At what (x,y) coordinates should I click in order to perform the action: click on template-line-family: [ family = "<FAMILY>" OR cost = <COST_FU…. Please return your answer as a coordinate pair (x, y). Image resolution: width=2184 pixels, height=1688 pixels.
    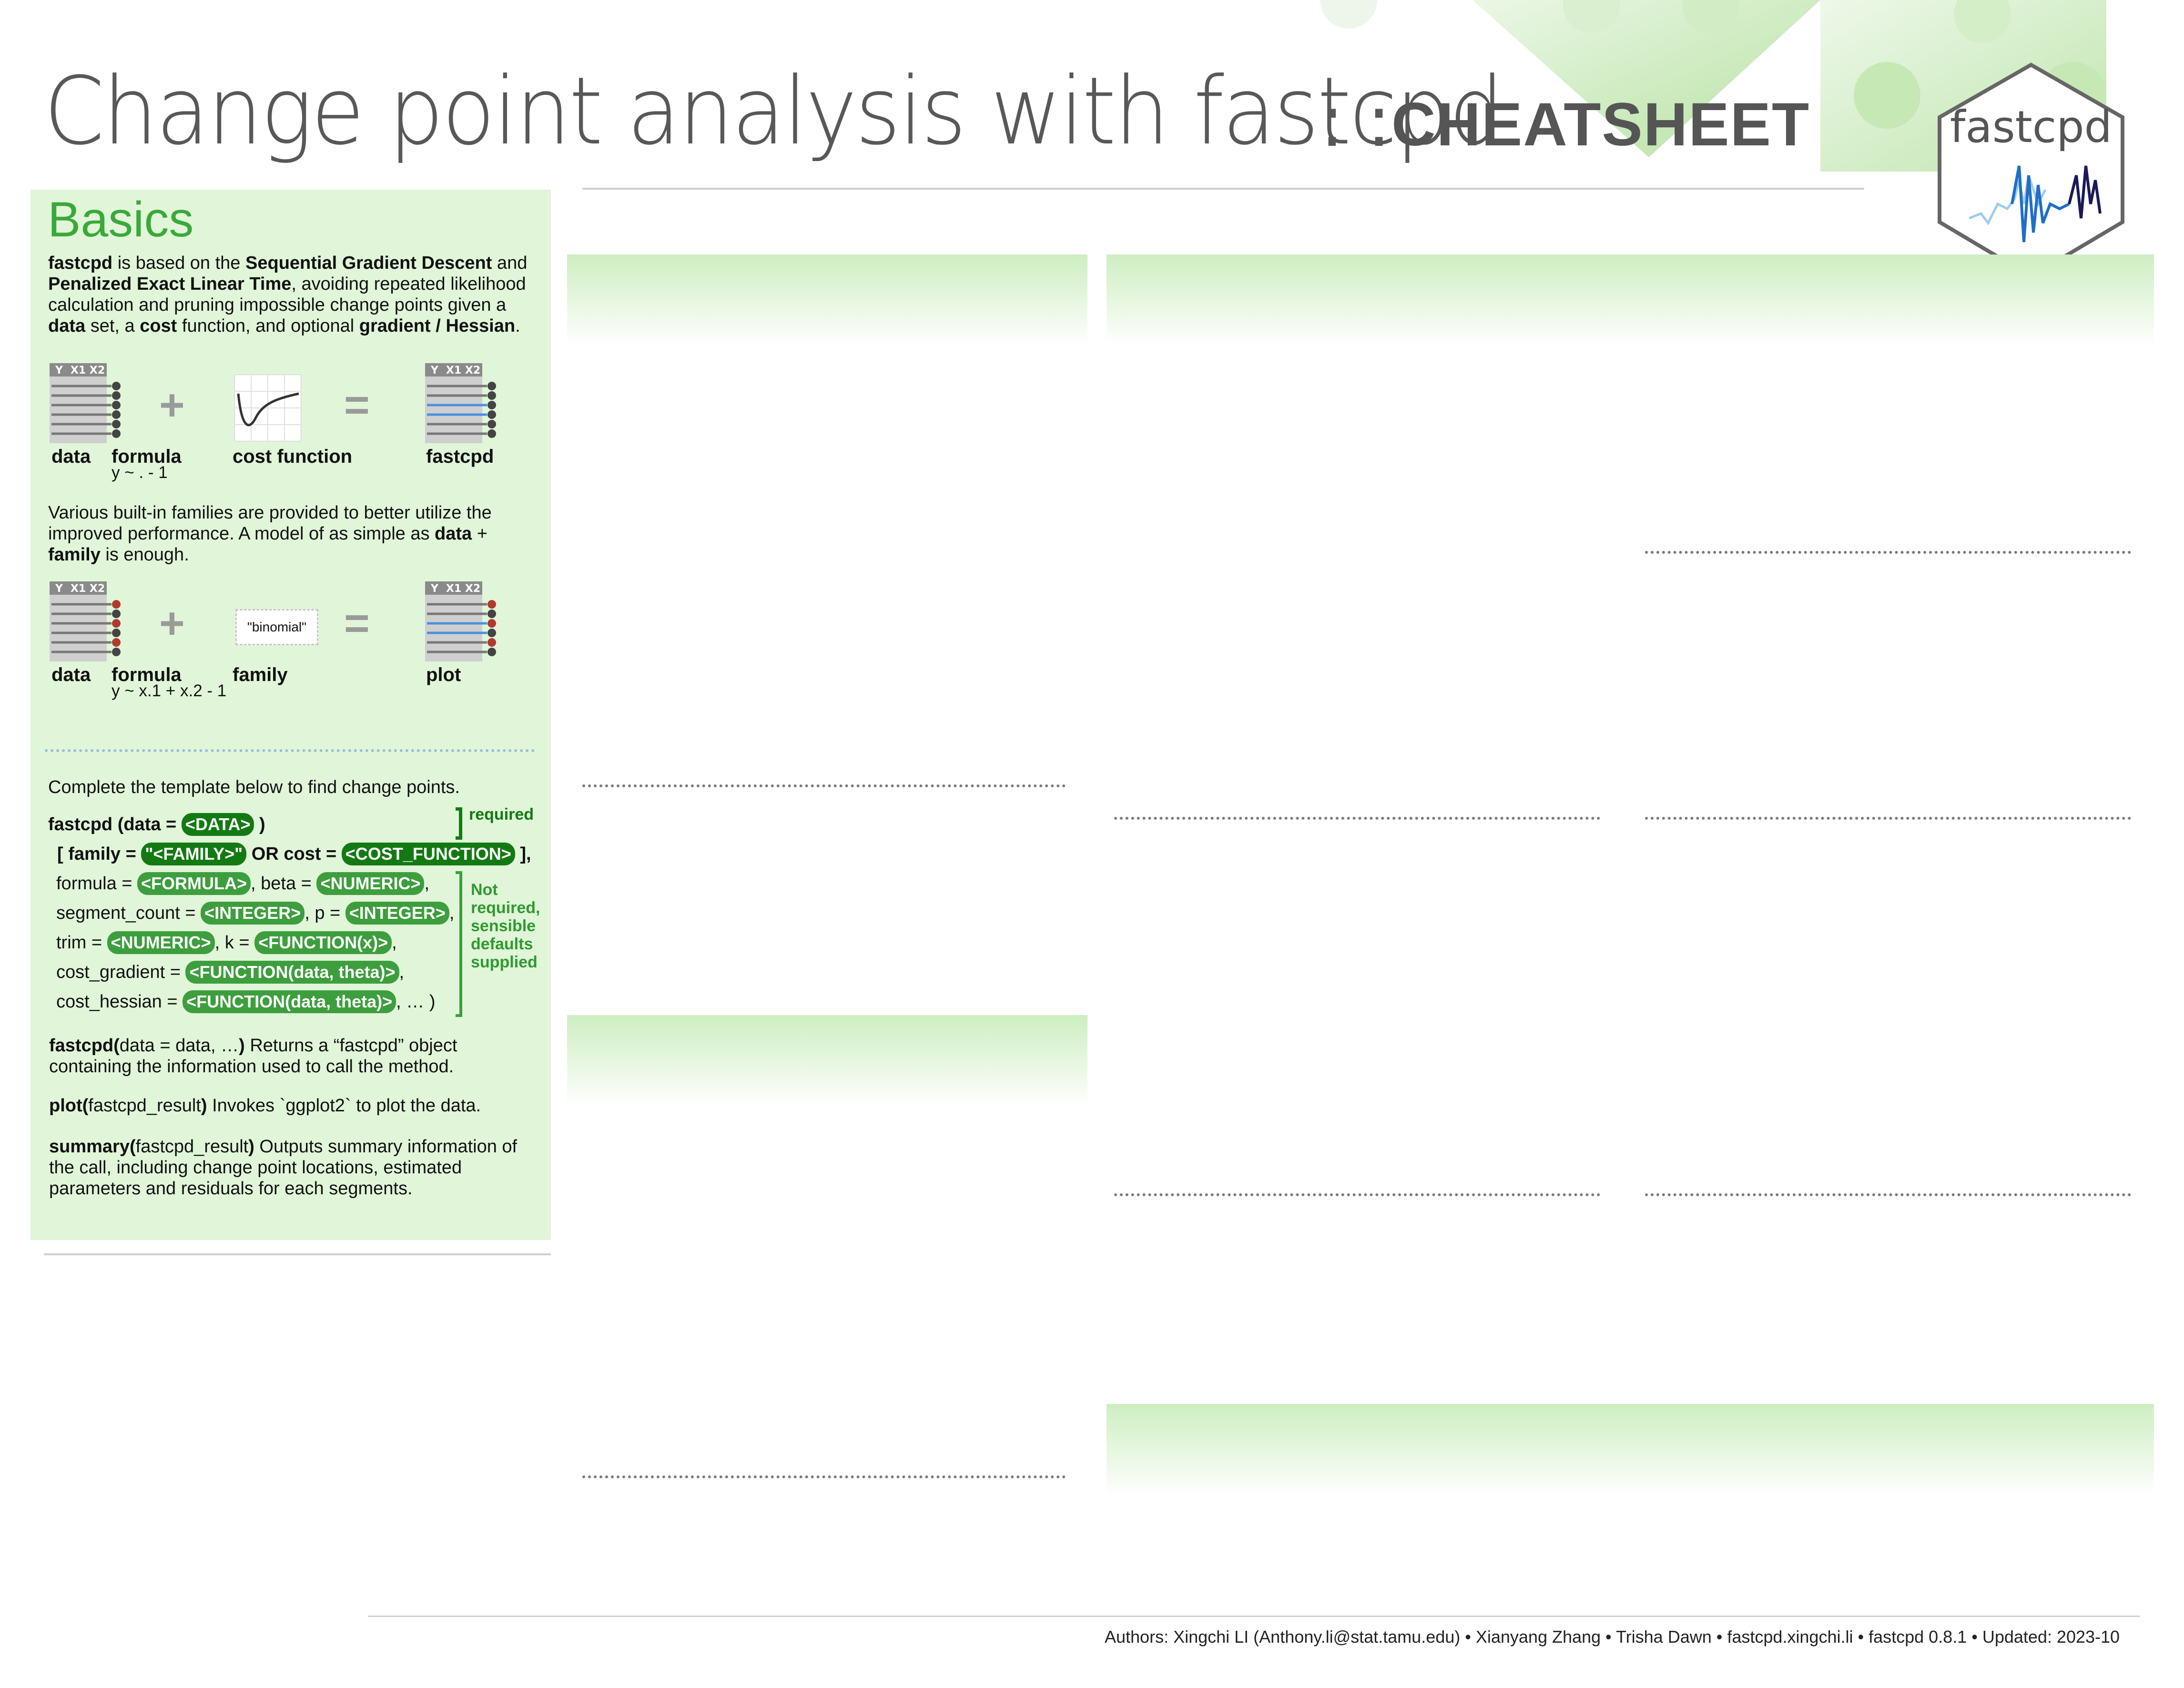
    Looking at the image, I should click on (294, 854).